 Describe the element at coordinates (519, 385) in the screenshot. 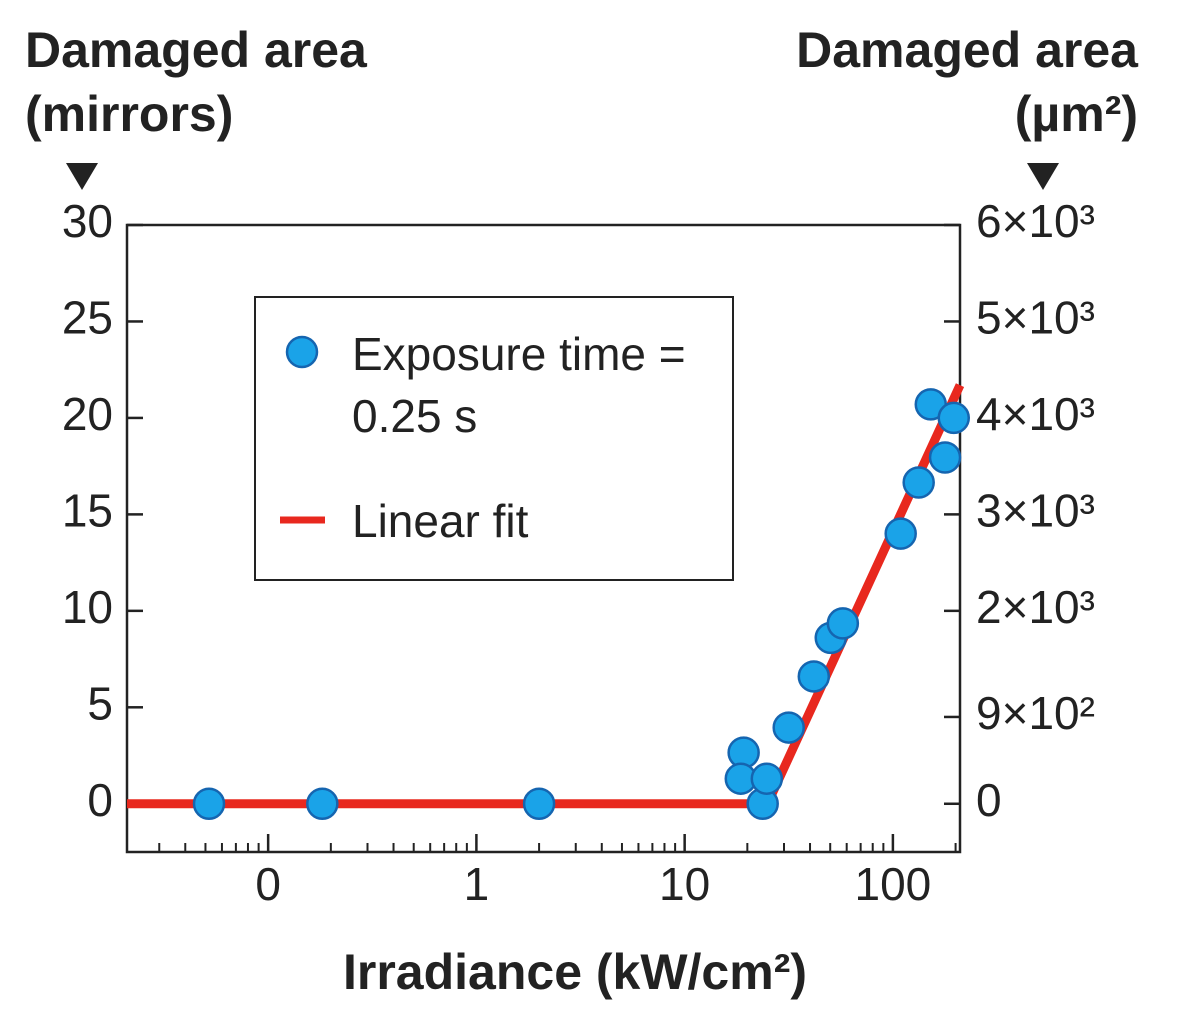

I see `legend-label: Exposure time = 0.25 s` at that location.